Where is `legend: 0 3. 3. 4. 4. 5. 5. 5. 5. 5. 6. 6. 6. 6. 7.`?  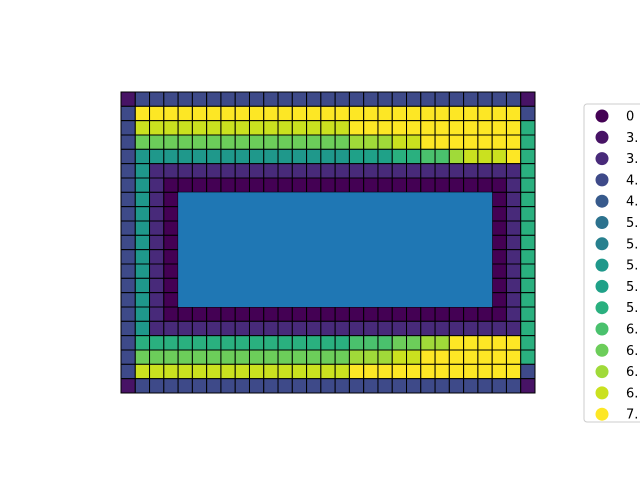 legend: 0 3. 3. 4. 4. 5. 5. 5. 5. 5. 6. 6. 6. 6. 7. is located at coordinates (612, 263).